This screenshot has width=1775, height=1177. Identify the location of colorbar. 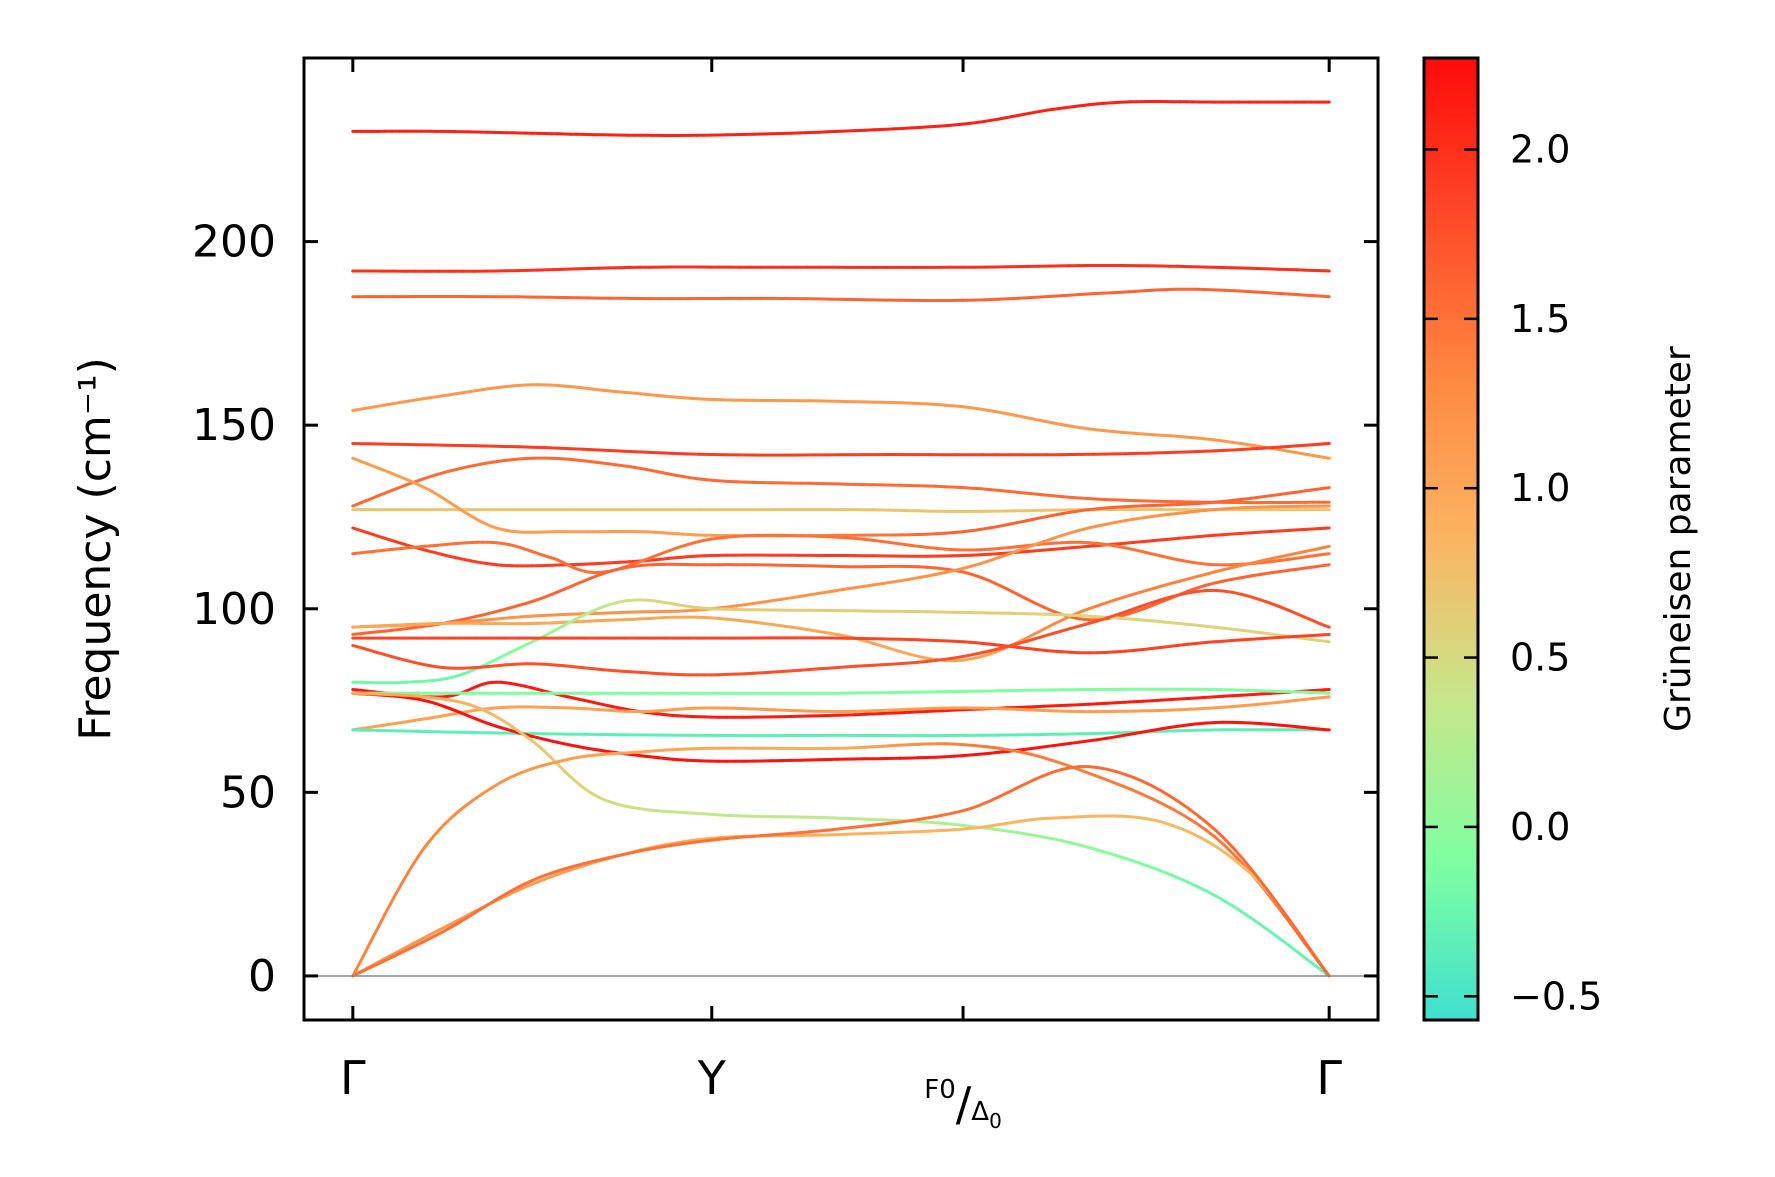
(1451, 539).